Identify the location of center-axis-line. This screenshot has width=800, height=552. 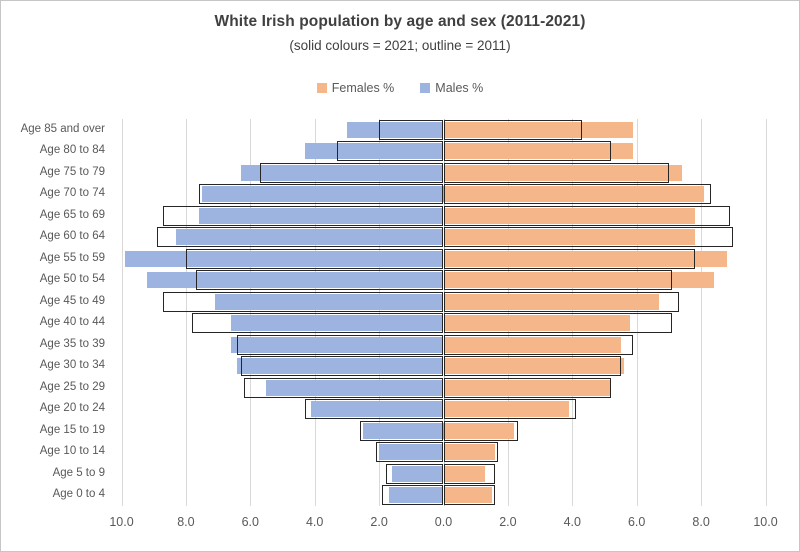
(444, 312).